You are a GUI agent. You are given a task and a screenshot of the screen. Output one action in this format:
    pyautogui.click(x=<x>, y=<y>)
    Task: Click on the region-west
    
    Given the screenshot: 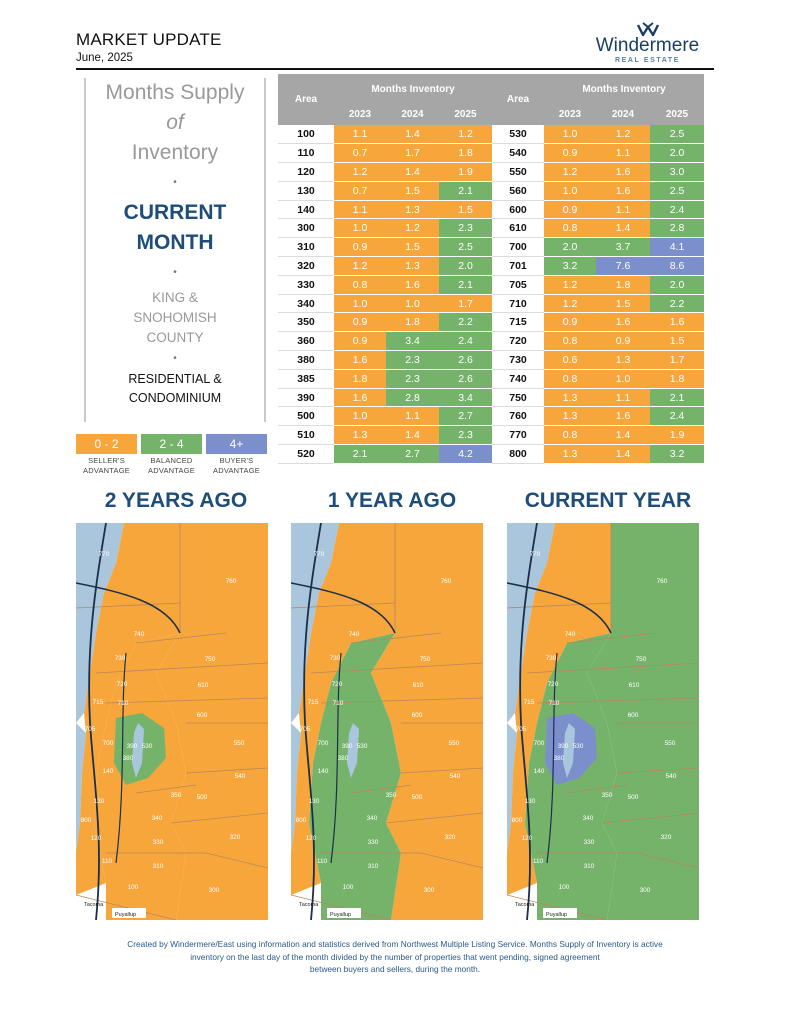 What is the action you would take?
    pyautogui.click(x=128, y=709)
    